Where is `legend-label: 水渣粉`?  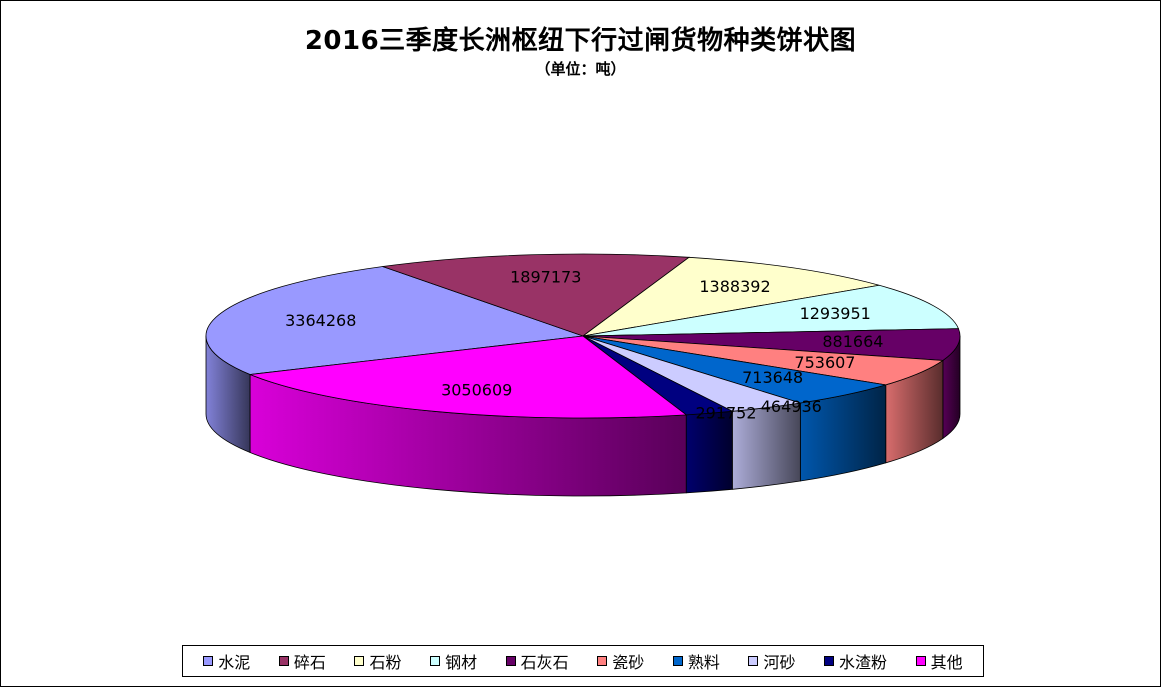
legend-label: 水渣粉 is located at coordinates (863, 662).